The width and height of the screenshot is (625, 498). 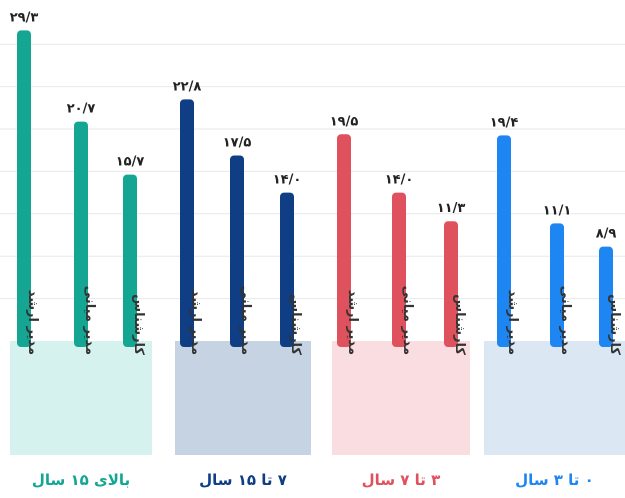 I want to click on value-label: ۱۵/۷, so click(x=130, y=162).